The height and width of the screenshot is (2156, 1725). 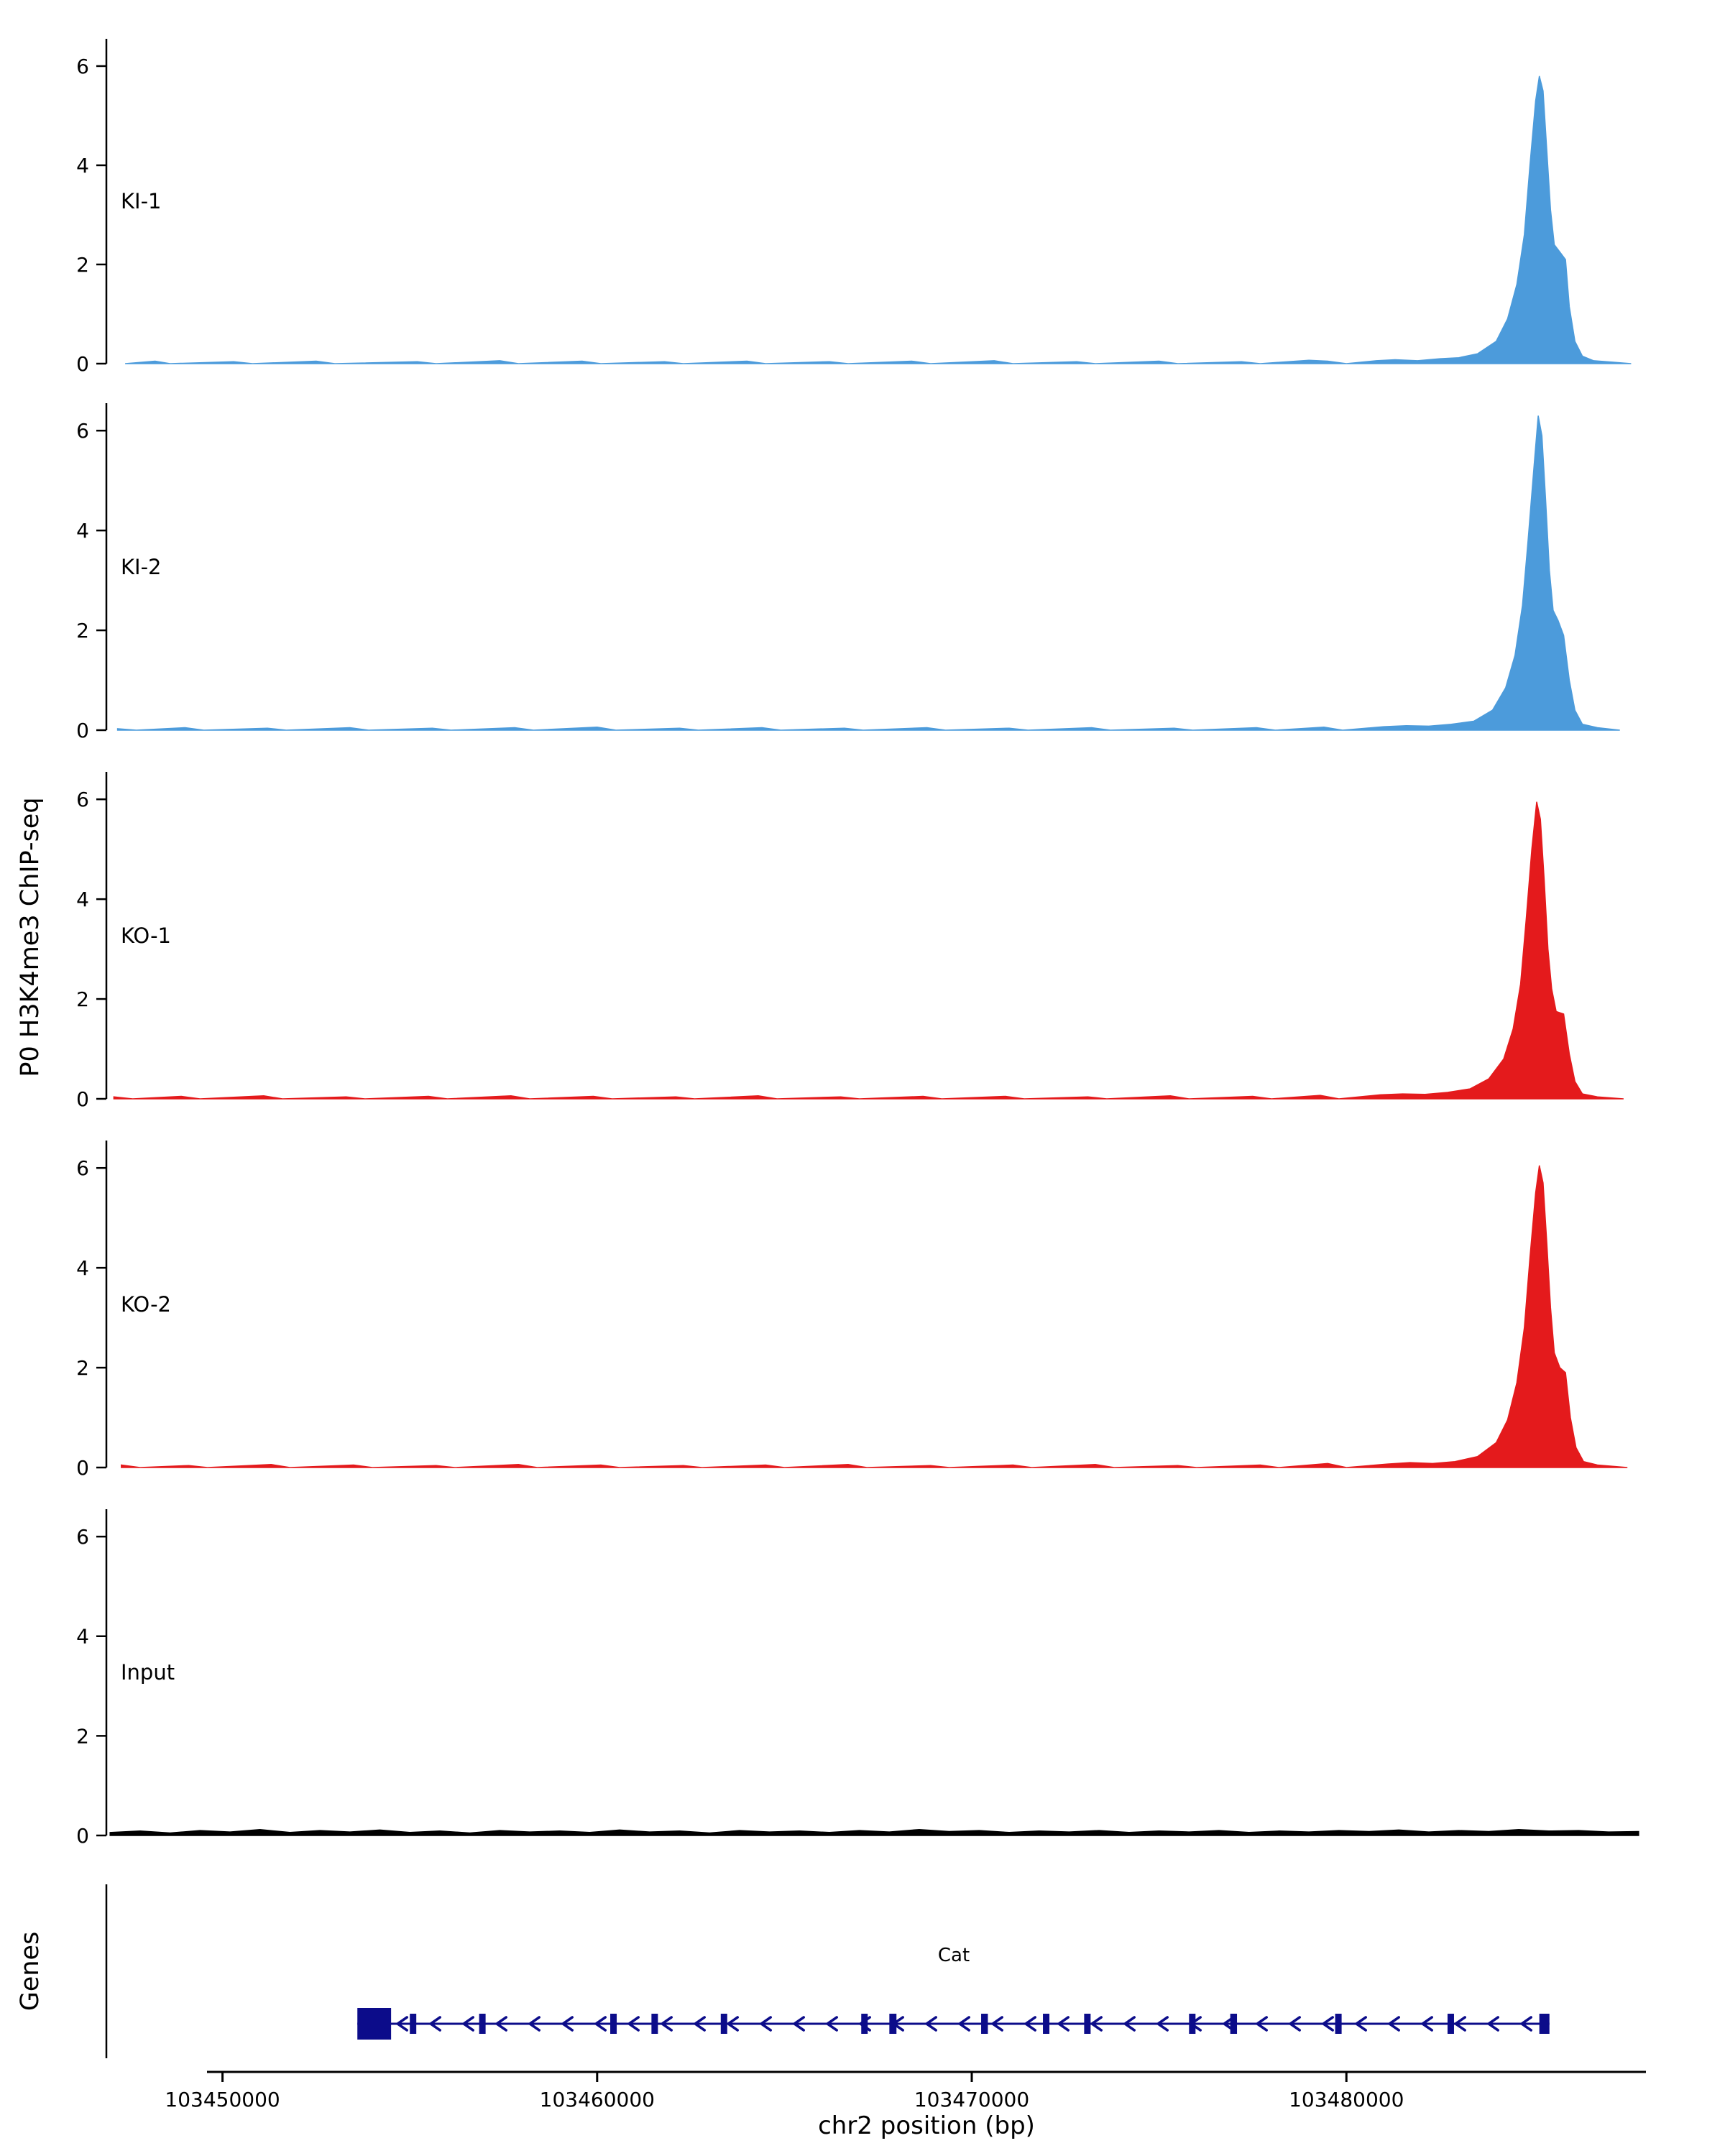 I want to click on track-label-input: Input, so click(x=148, y=1672).